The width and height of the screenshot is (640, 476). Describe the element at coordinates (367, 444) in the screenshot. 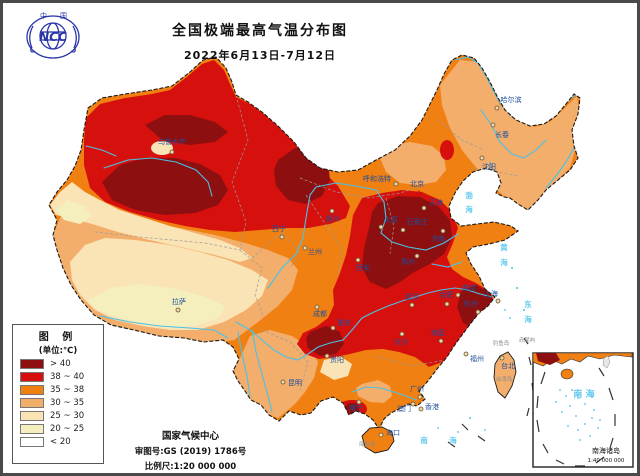

I see `minor-island-label: 海南岛` at that location.